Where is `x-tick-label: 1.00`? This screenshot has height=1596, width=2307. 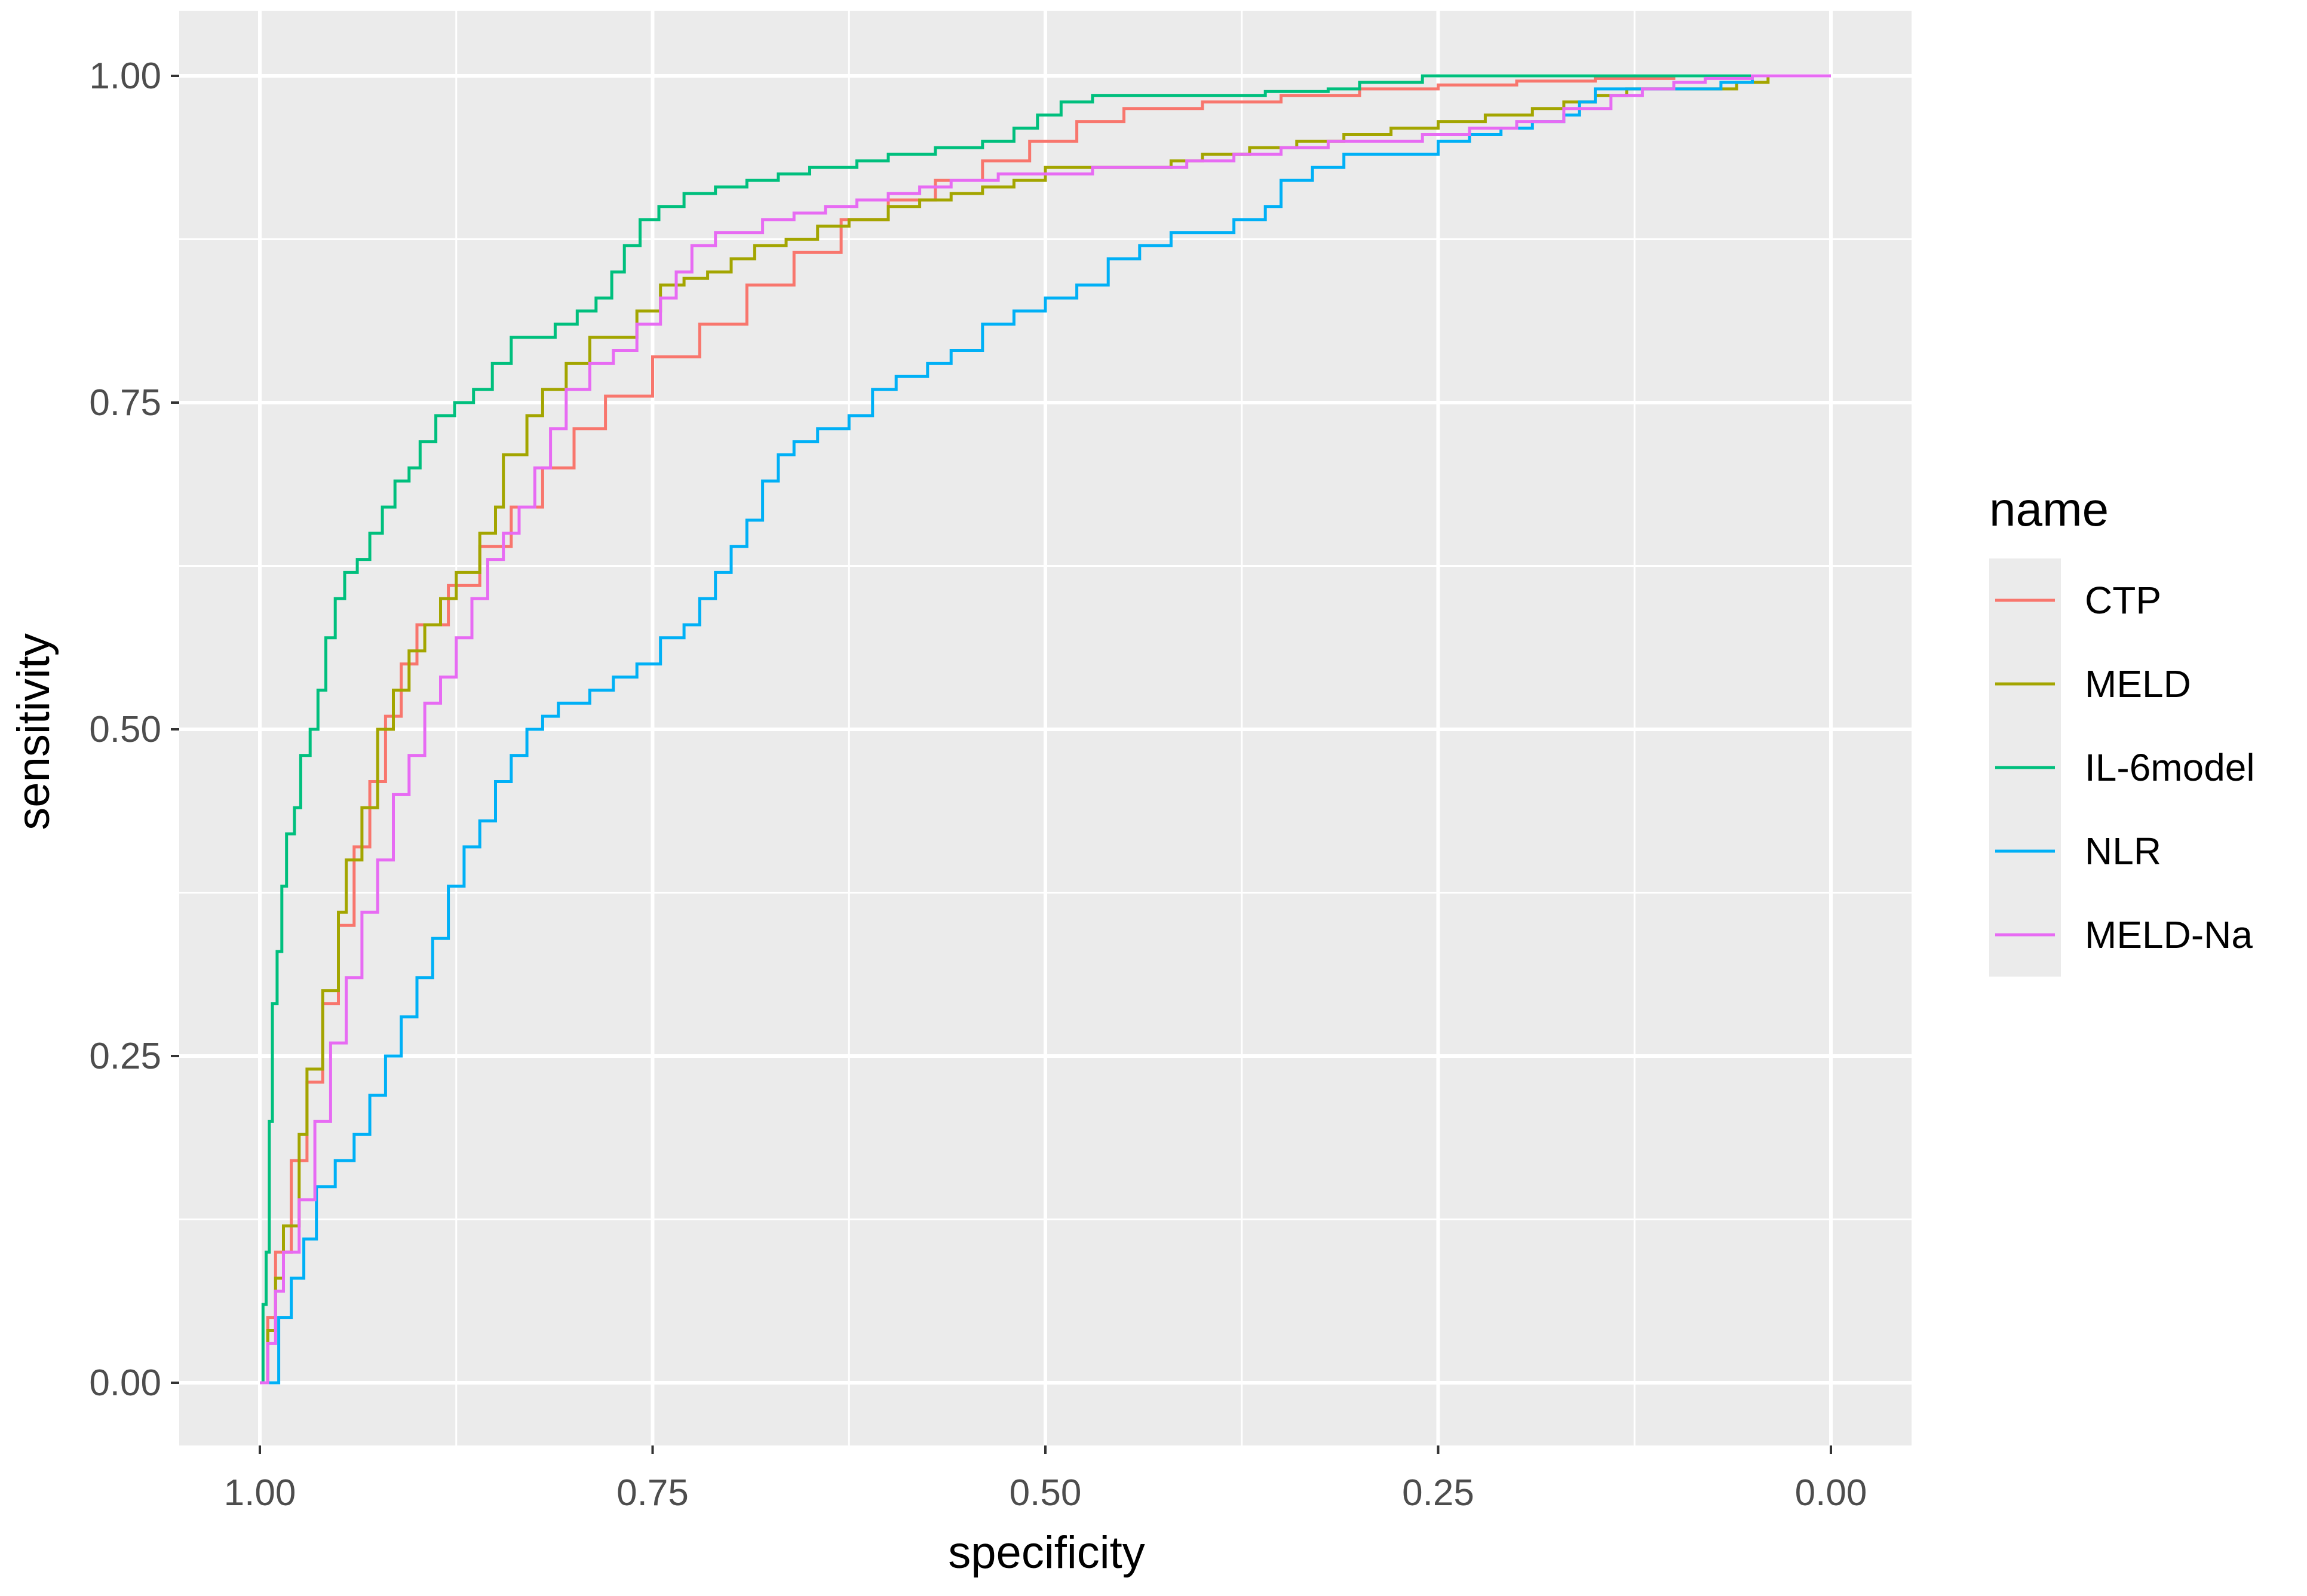
x-tick-label: 1.00 is located at coordinates (260, 1493).